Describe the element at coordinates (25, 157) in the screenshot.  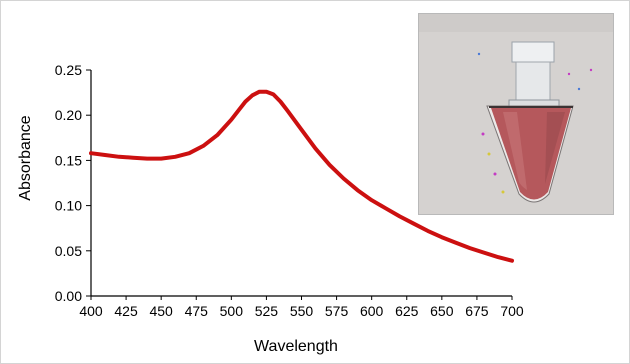
I see `y-axis-title: Absorbance` at that location.